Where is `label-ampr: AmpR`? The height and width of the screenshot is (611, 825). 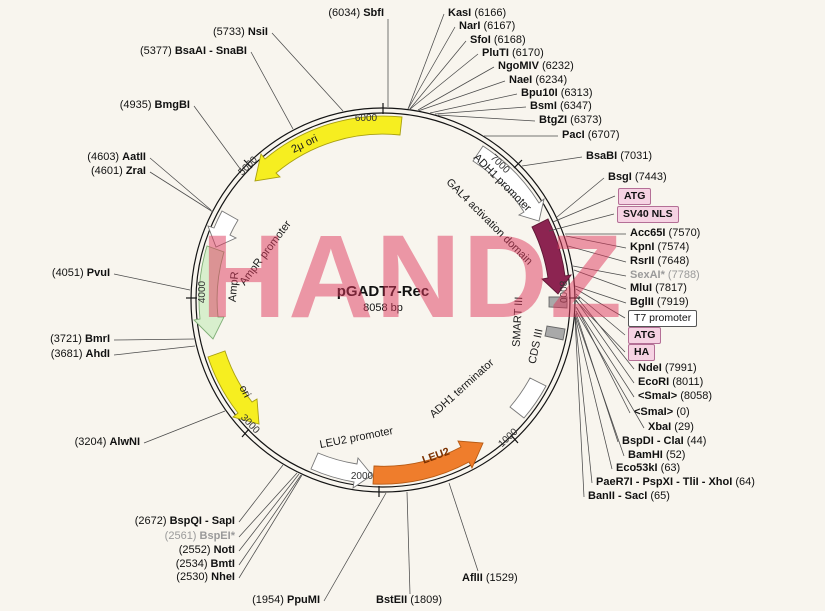
label-ampr: AmpR is located at coordinates (234, 287).